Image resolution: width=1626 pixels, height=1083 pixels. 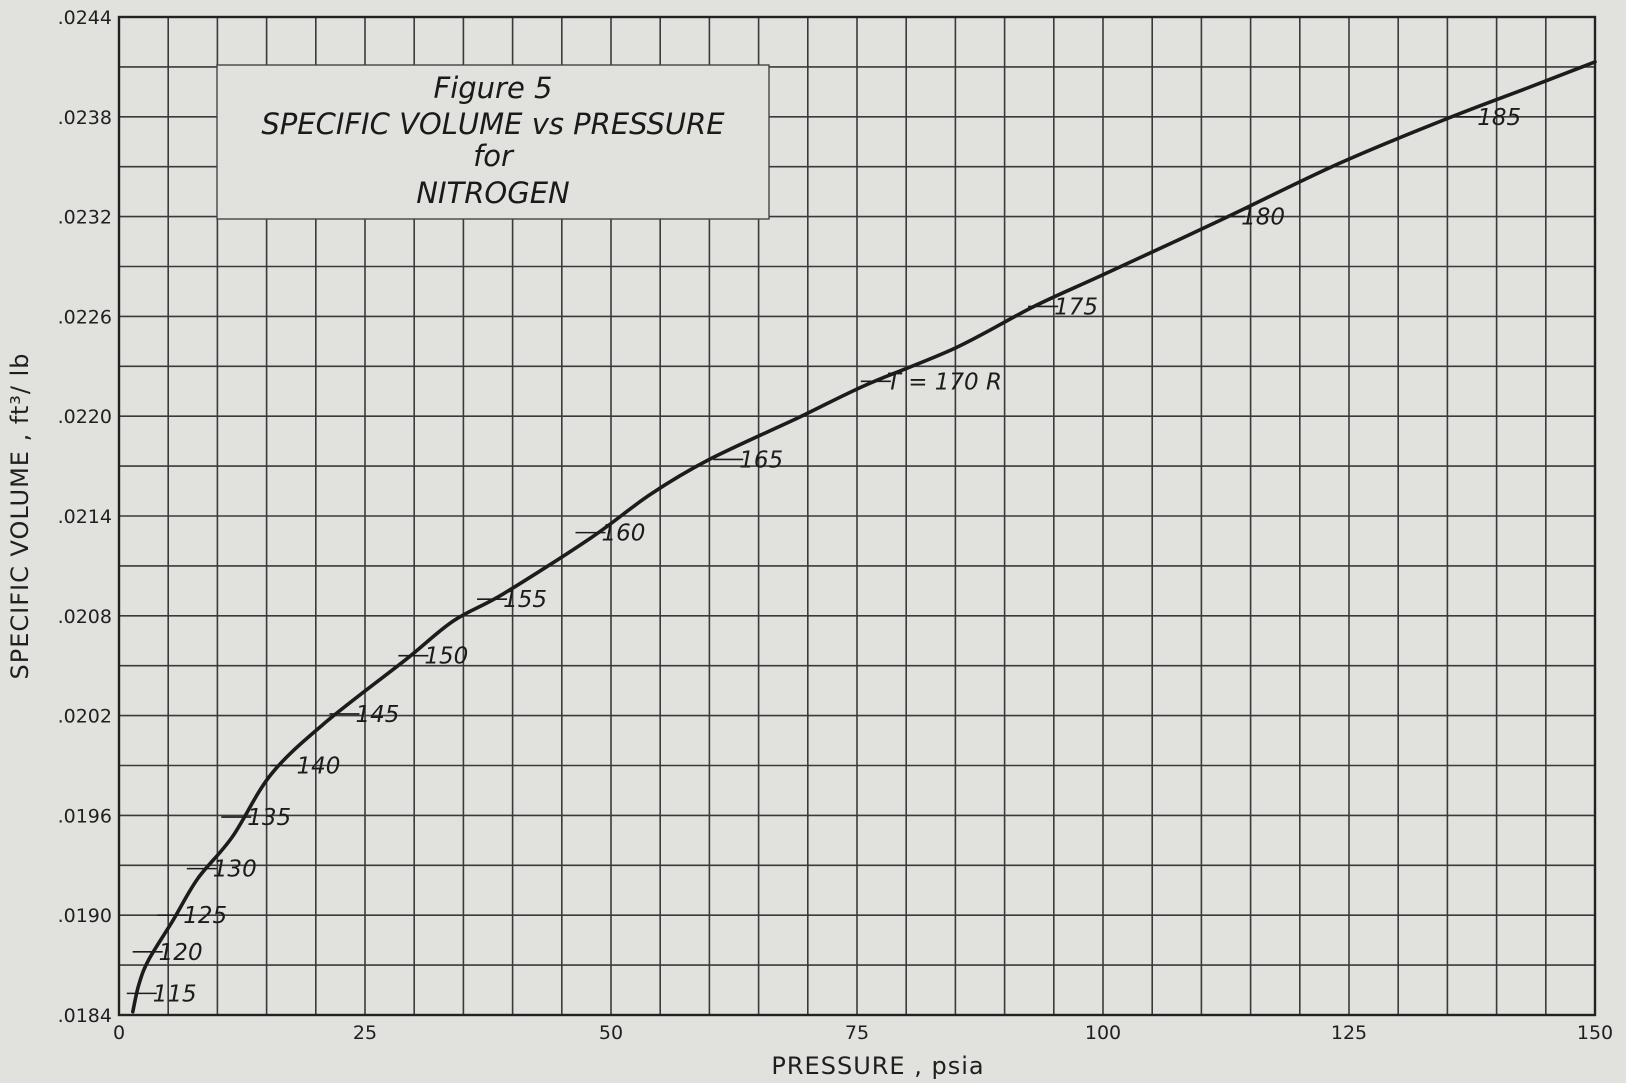 I want to click on x-tick-label: 150, so click(x=1595, y=1033).